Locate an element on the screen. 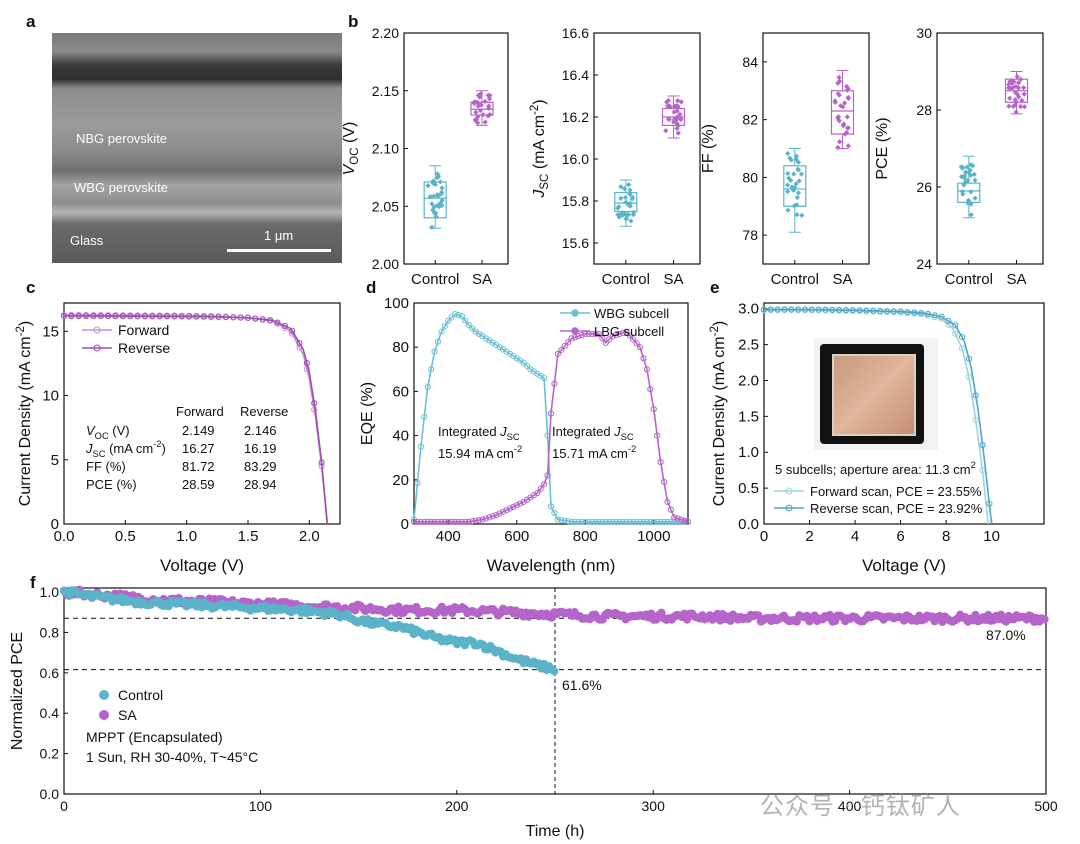  box-b1-ylabel: VOC (V) is located at coordinates (351, 149).